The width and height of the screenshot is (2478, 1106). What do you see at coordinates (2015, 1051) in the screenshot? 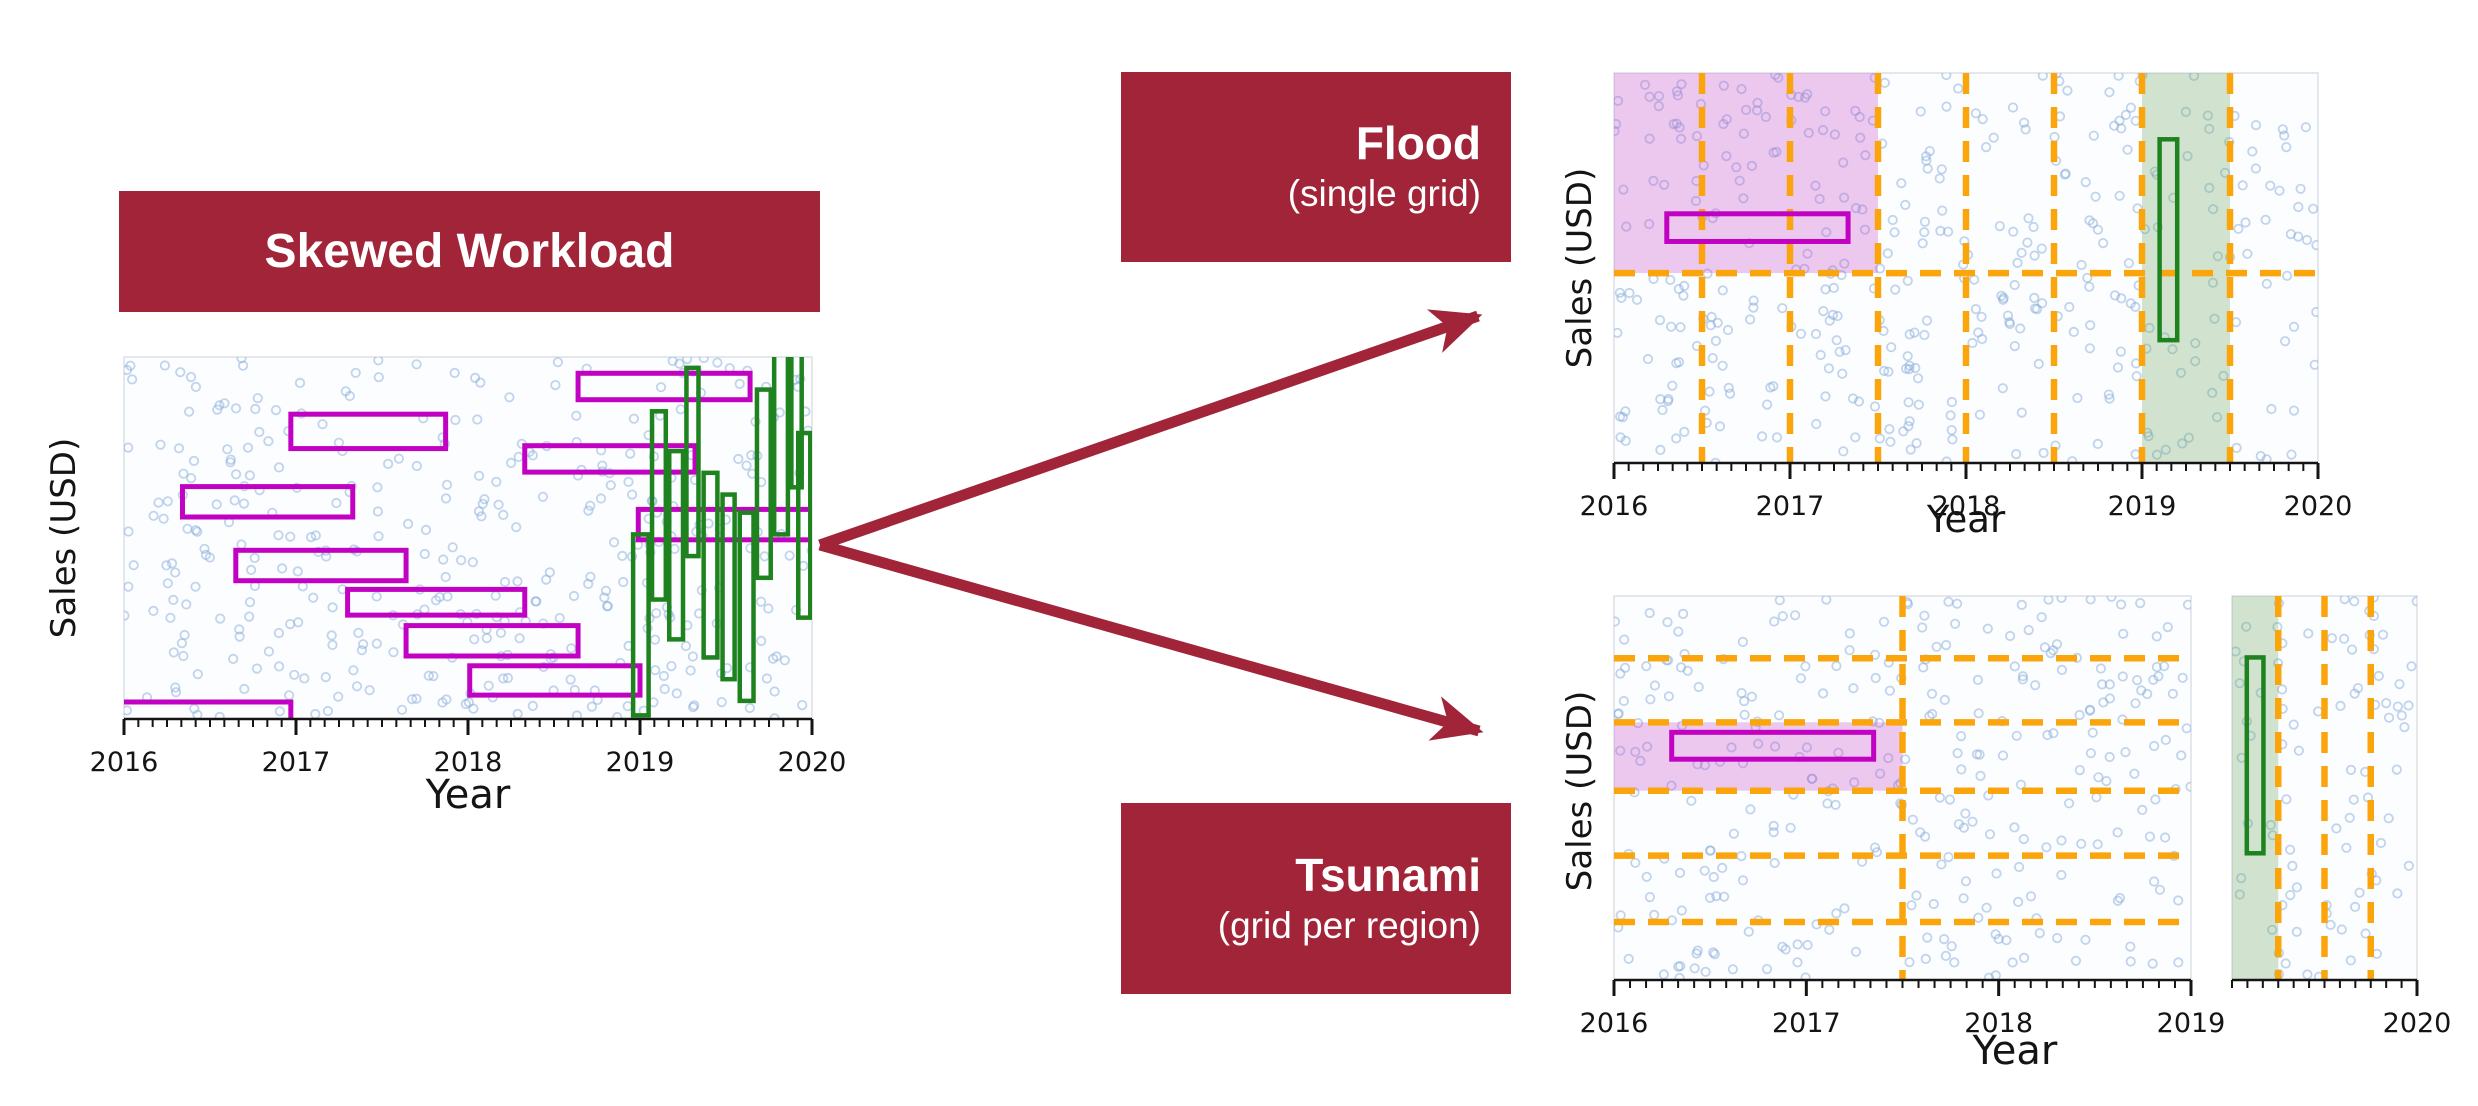
I see `tsunami-xlabel: Year` at bounding box center [2015, 1051].